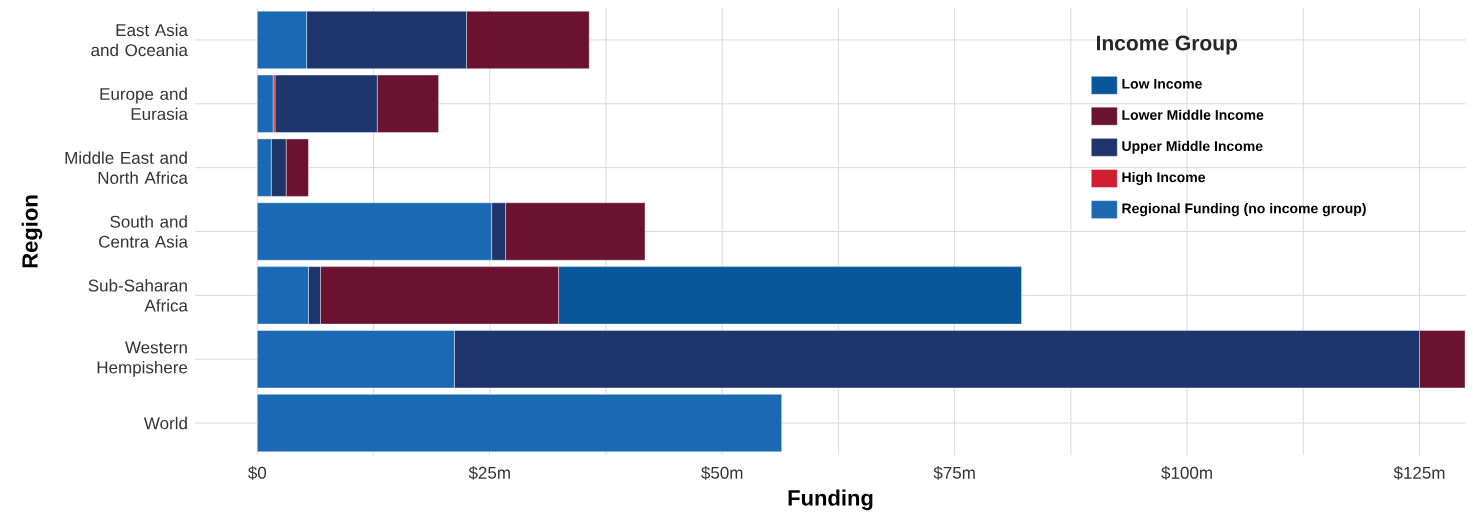 The height and width of the screenshot is (519, 1473). Describe the element at coordinates (32, 231) in the screenshot. I see `y-axis-title: Region` at that location.